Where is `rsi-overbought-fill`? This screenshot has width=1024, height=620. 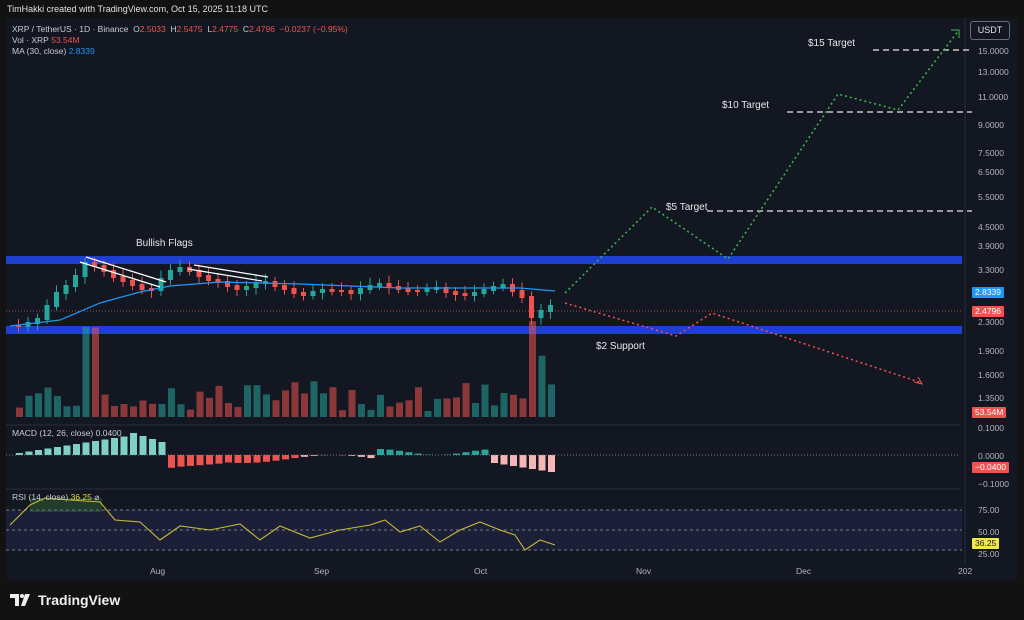 rsi-overbought-fill is located at coordinates (66, 505).